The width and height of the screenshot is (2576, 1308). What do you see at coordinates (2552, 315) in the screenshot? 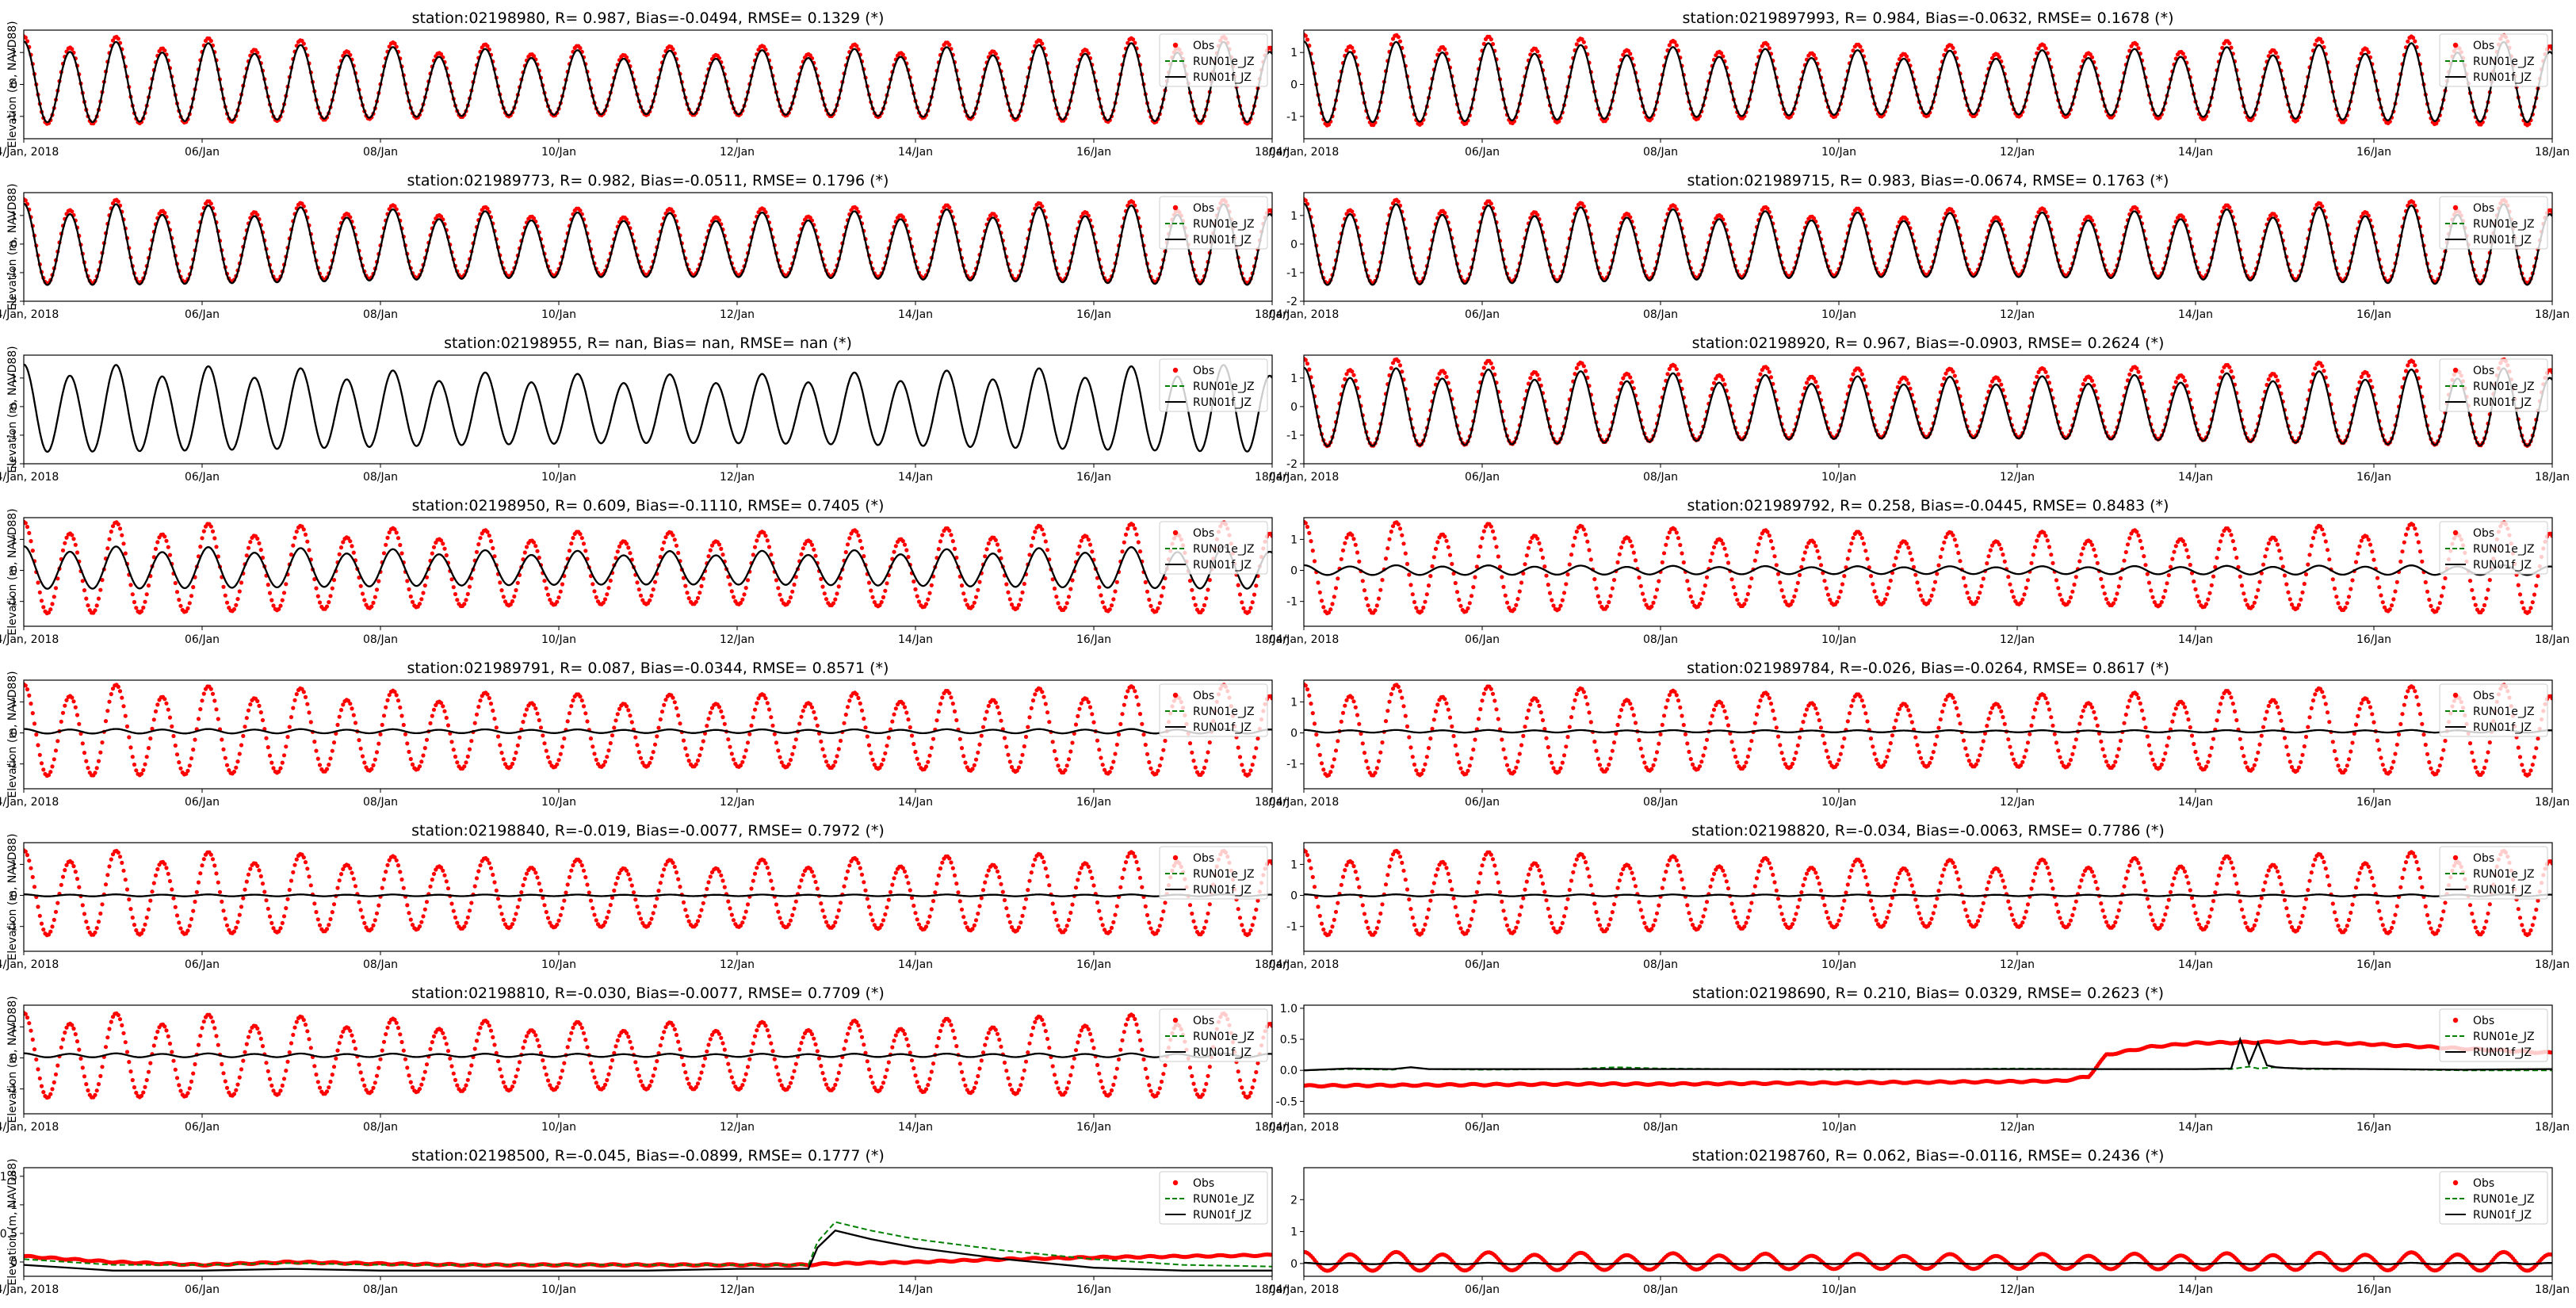
I see `x-tick-label: 18/Jan` at bounding box center [2552, 315].